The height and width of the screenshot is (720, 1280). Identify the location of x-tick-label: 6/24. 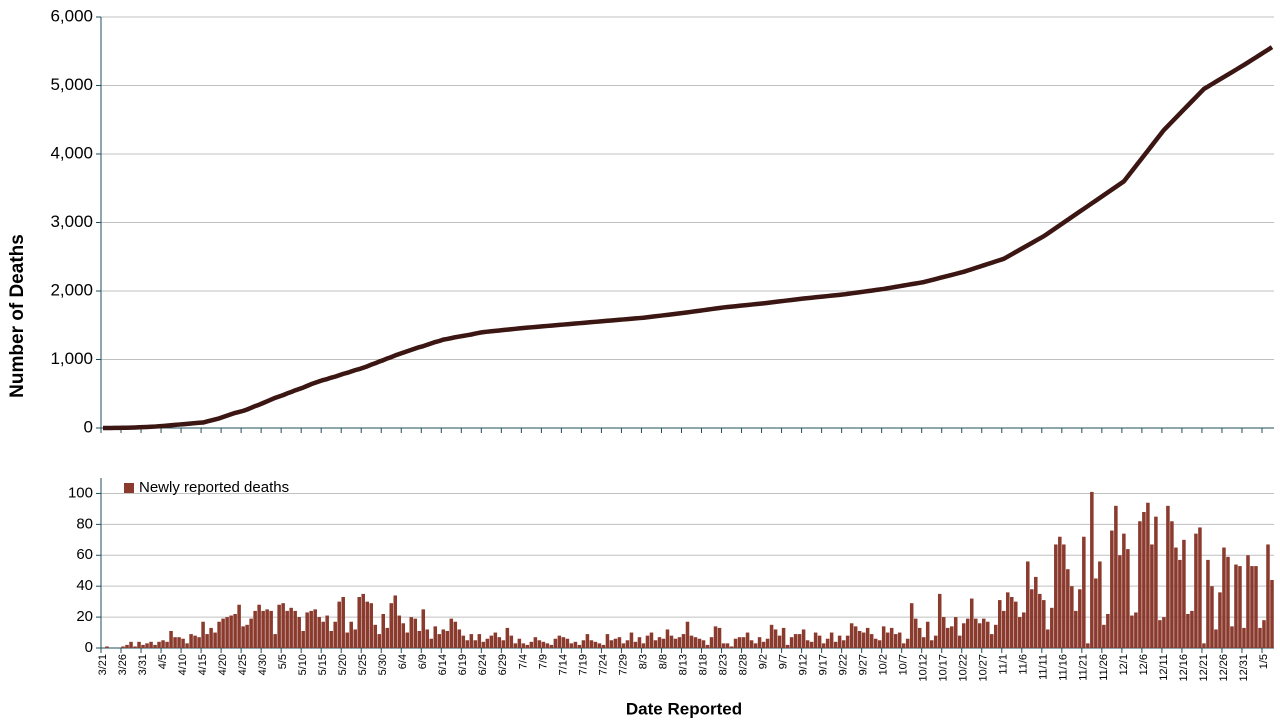
(483, 664).